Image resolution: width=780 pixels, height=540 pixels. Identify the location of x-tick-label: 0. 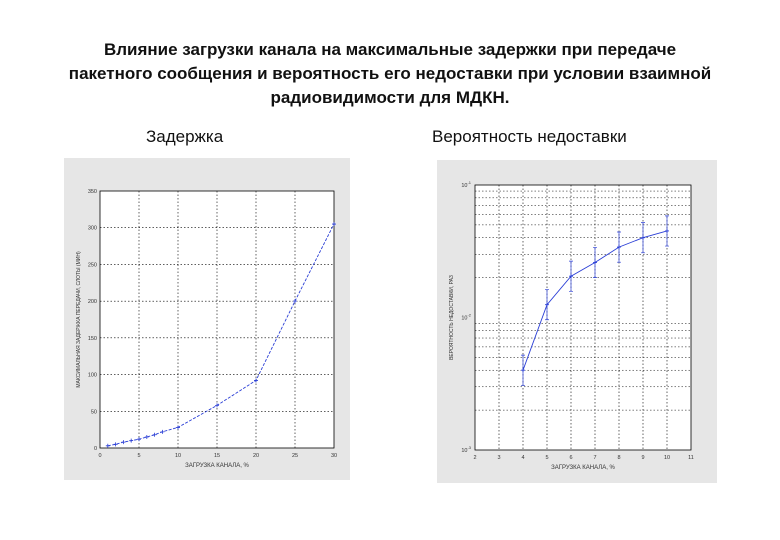
(99, 456).